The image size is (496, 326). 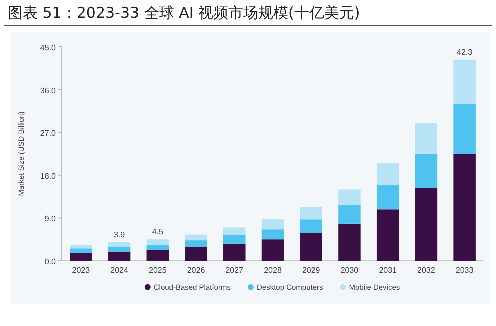 What do you see at coordinates (48, 176) in the screenshot?
I see `y-tick-label: 18.0` at bounding box center [48, 176].